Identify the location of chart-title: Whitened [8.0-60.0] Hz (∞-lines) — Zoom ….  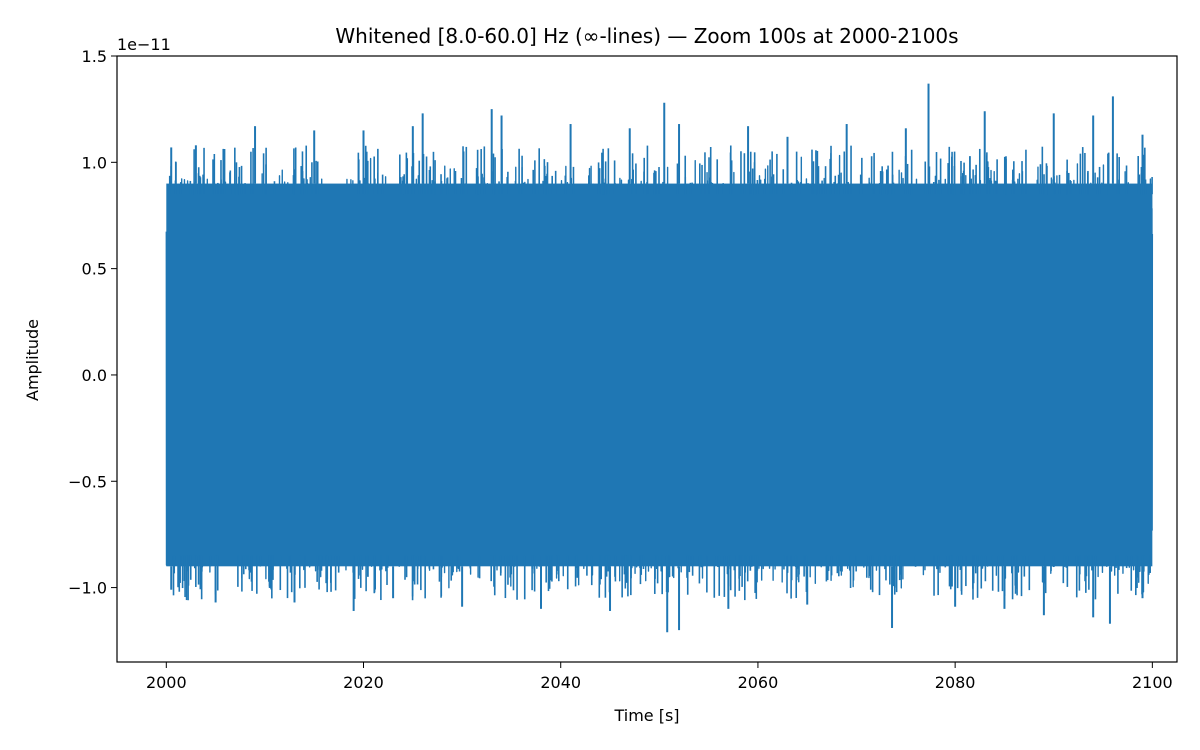
(646, 36).